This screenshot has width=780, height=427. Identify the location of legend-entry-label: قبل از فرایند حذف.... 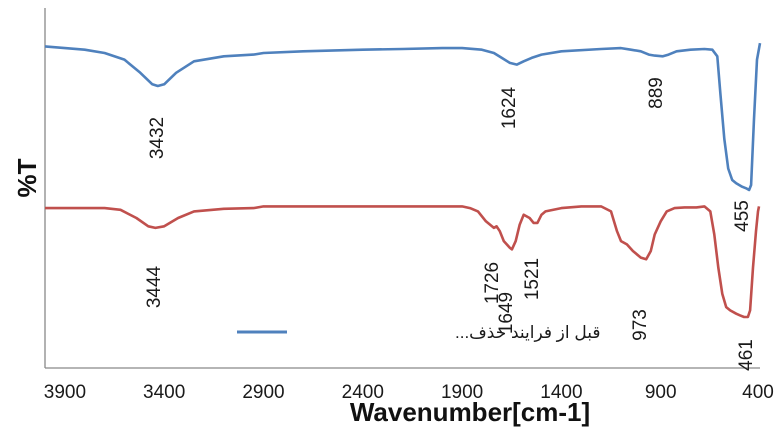
(527, 332).